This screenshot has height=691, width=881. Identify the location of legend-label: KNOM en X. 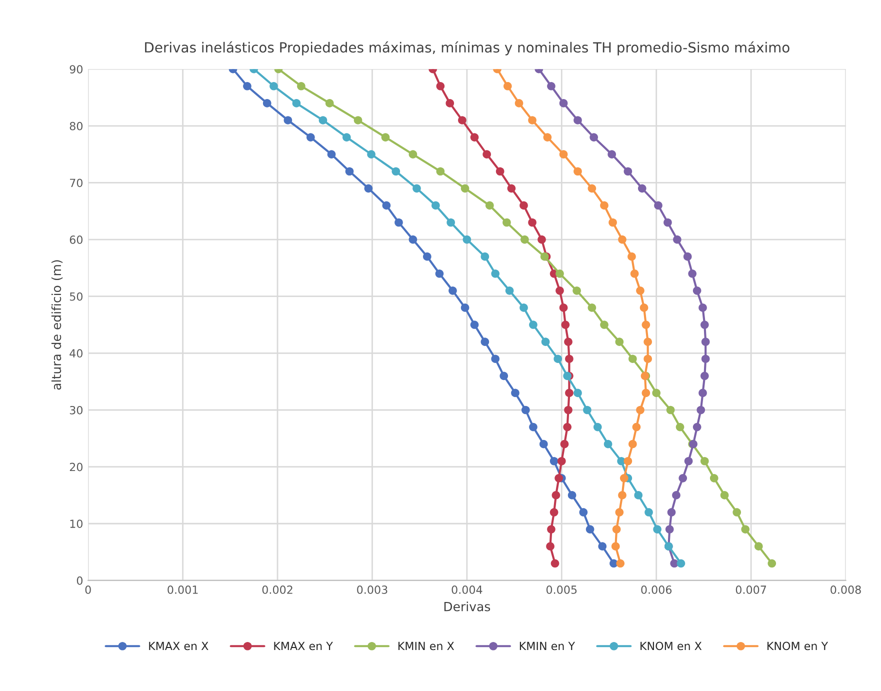
(671, 646).